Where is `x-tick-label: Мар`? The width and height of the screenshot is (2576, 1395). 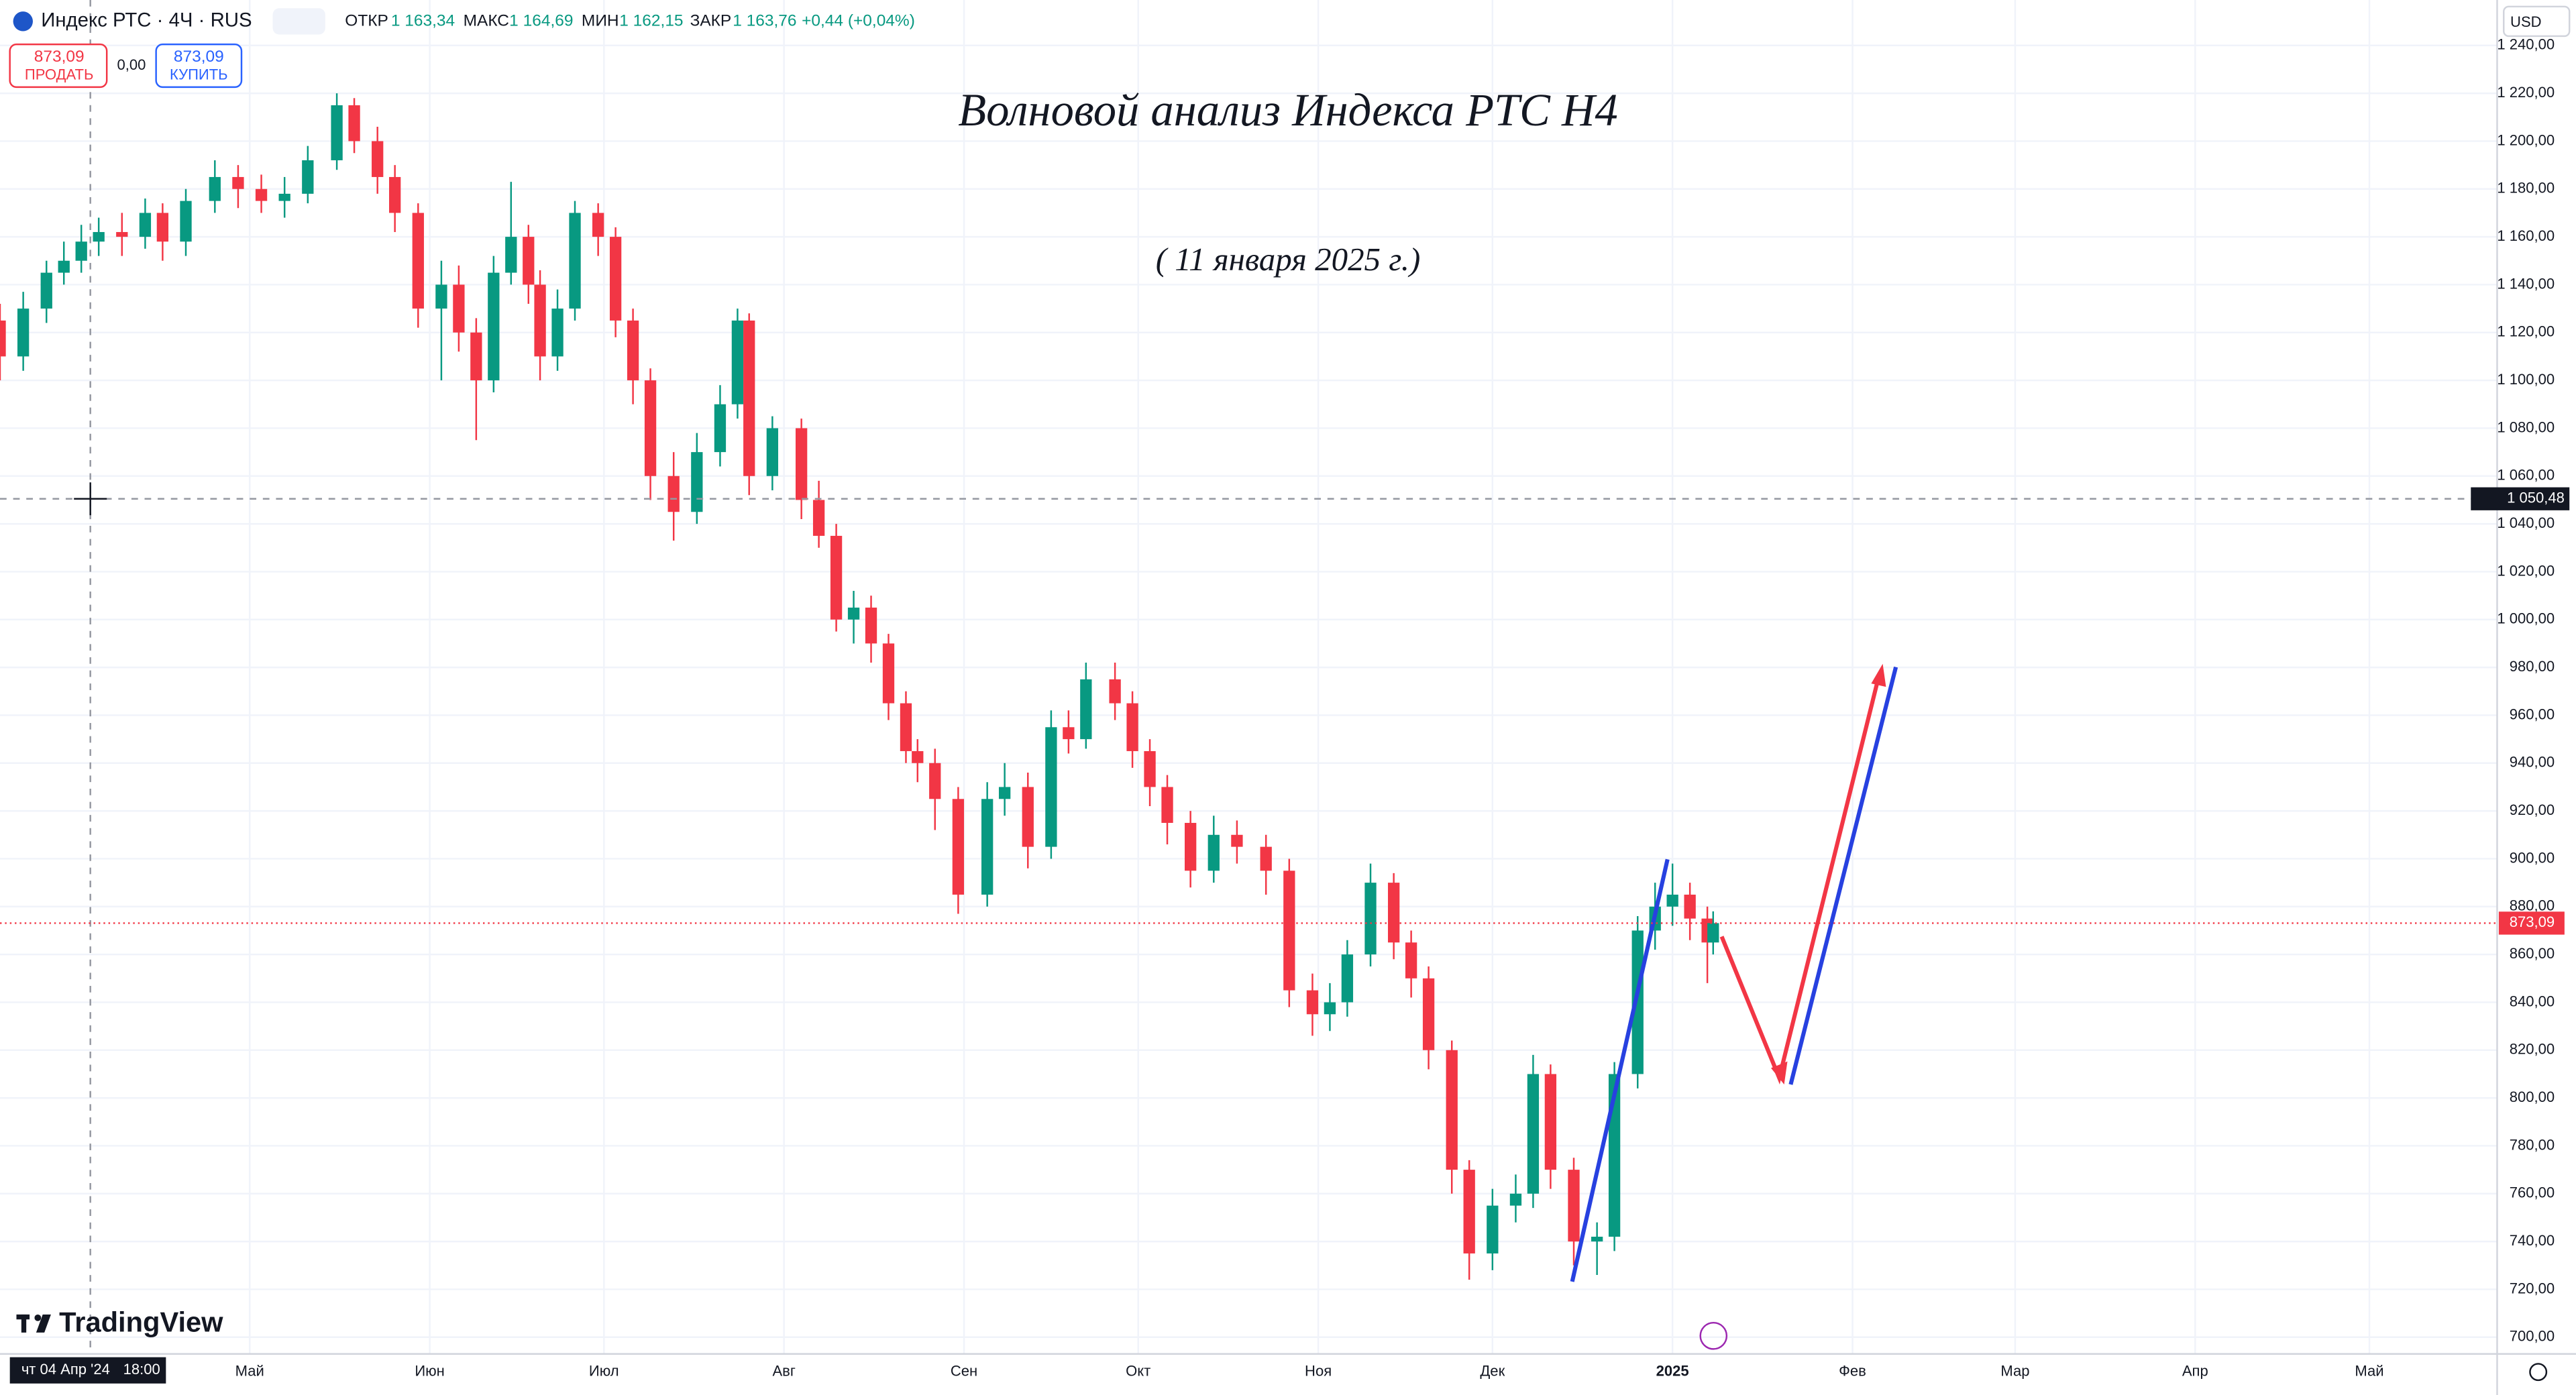
x-tick-label: Мар is located at coordinates (2014, 1371).